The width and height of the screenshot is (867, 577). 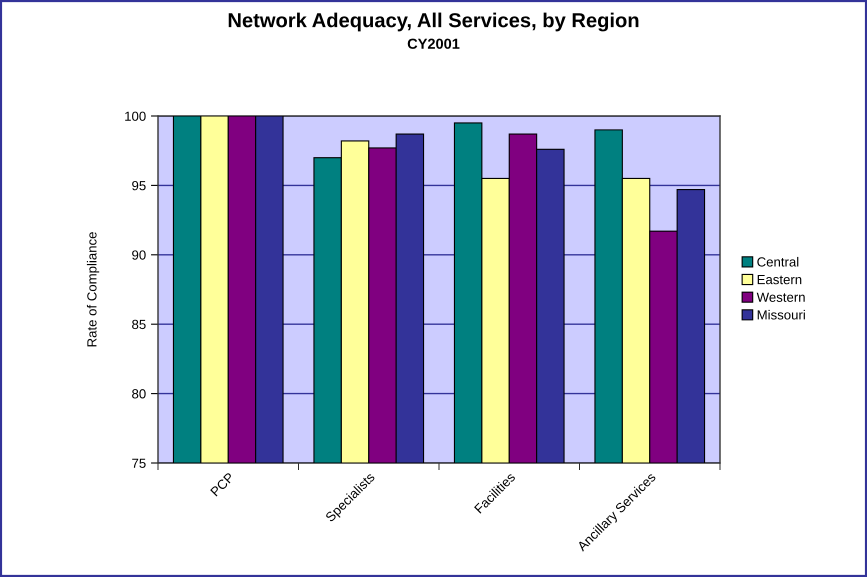 I want to click on chart-title: Network Adequacy, All Services, by Region, so click(x=433, y=22).